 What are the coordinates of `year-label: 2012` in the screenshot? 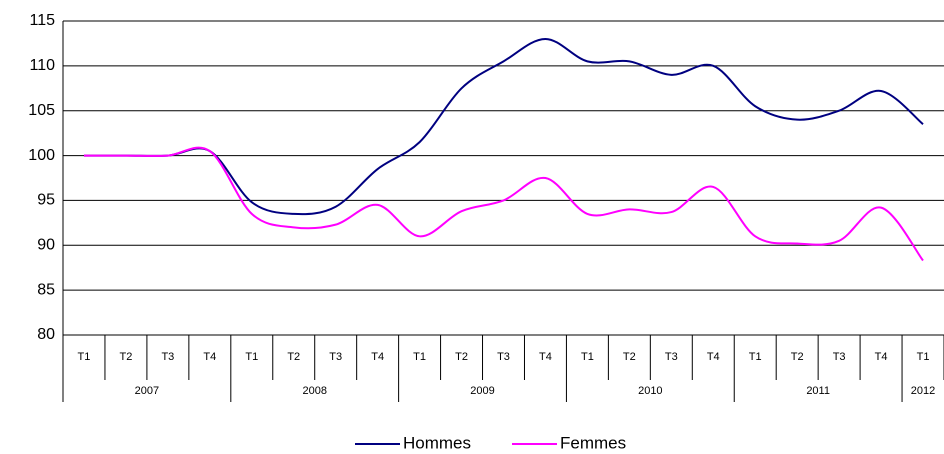 It's located at (923, 391).